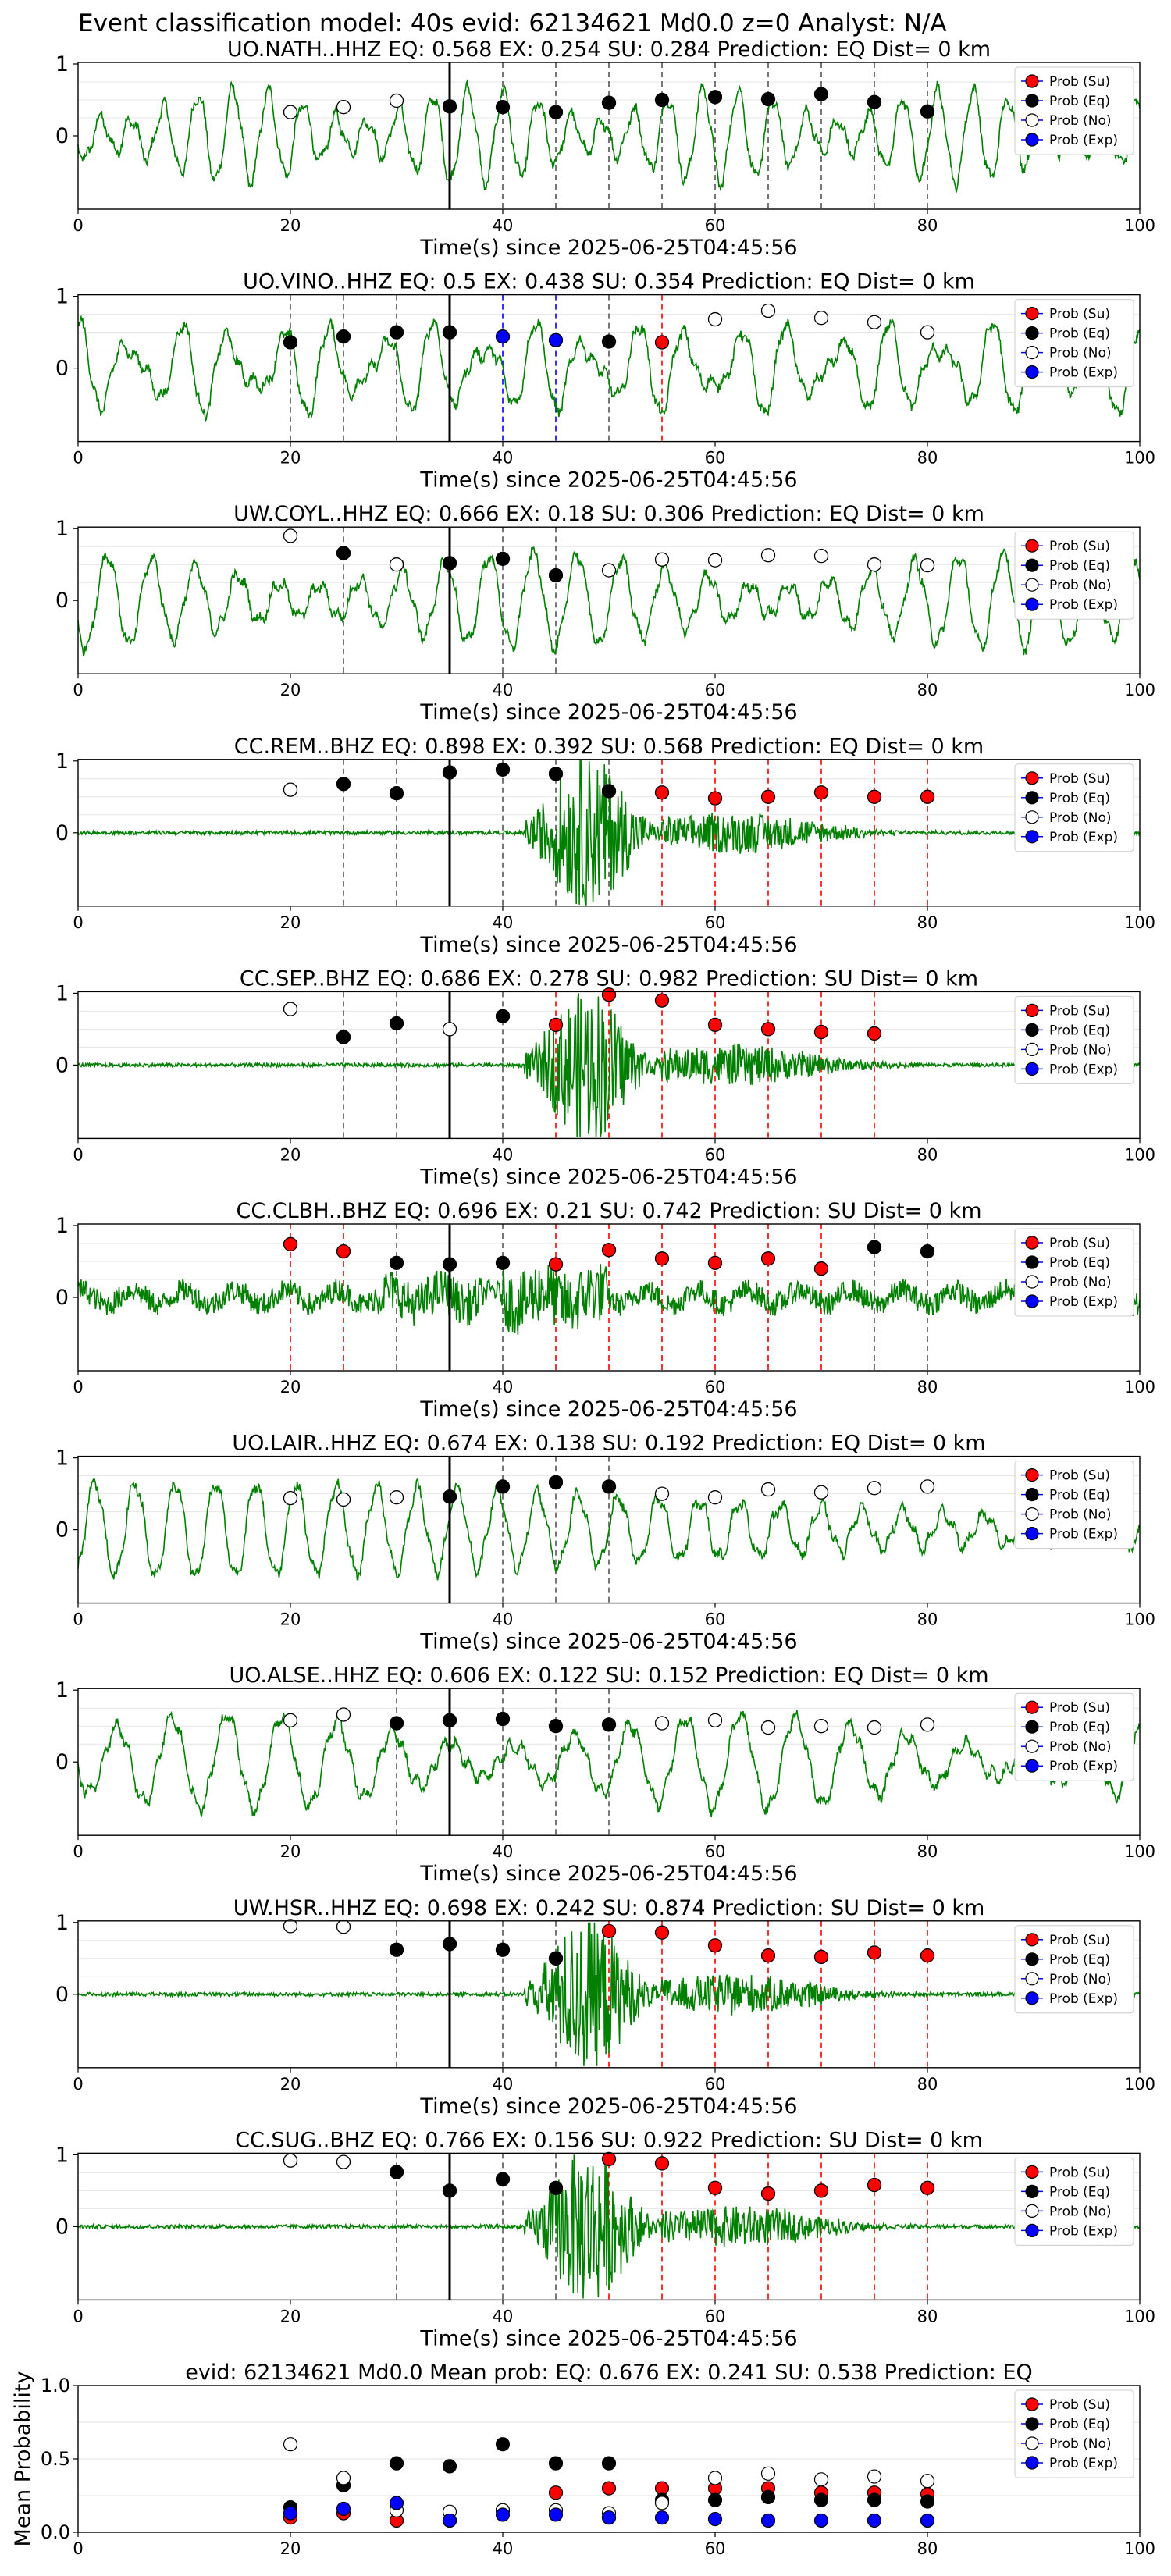 This screenshot has height=2576, width=1171. Describe the element at coordinates (62, 369) in the screenshot. I see `y-tick-label: 0` at that location.